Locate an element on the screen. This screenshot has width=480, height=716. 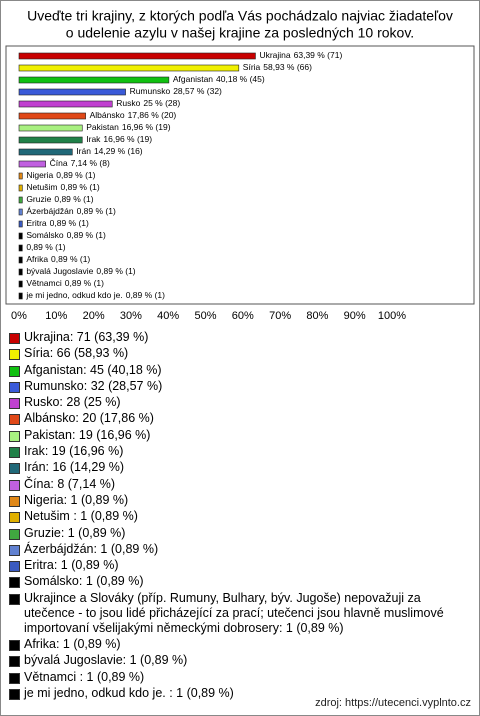
legend-label: Ukrajina: 71 (63,39 %) is located at coordinates (86, 337).